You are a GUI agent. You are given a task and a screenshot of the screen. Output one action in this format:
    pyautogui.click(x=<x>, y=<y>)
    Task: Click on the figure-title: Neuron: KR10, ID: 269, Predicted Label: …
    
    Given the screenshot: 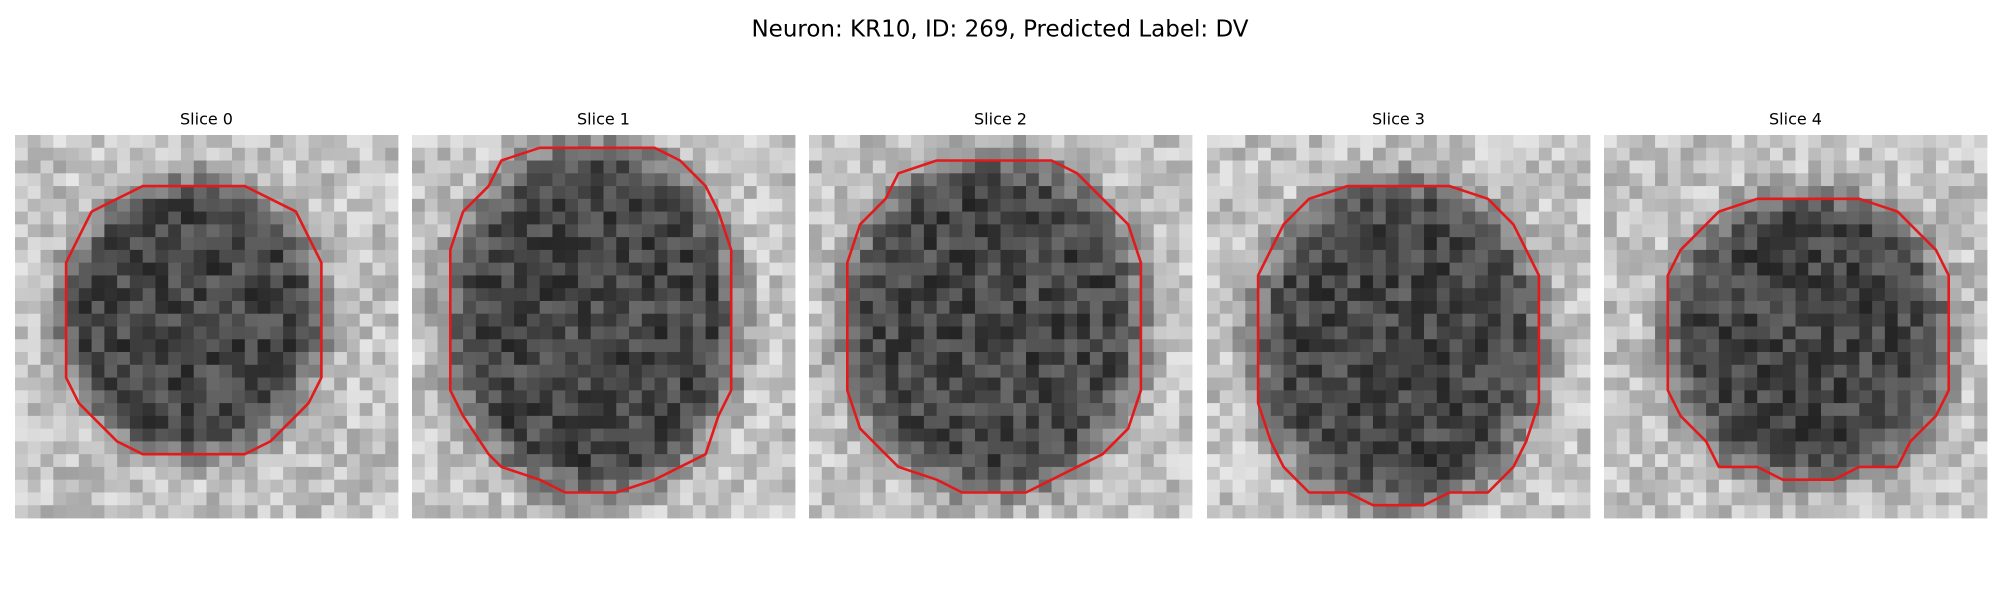 What is the action you would take?
    pyautogui.click(x=999, y=30)
    